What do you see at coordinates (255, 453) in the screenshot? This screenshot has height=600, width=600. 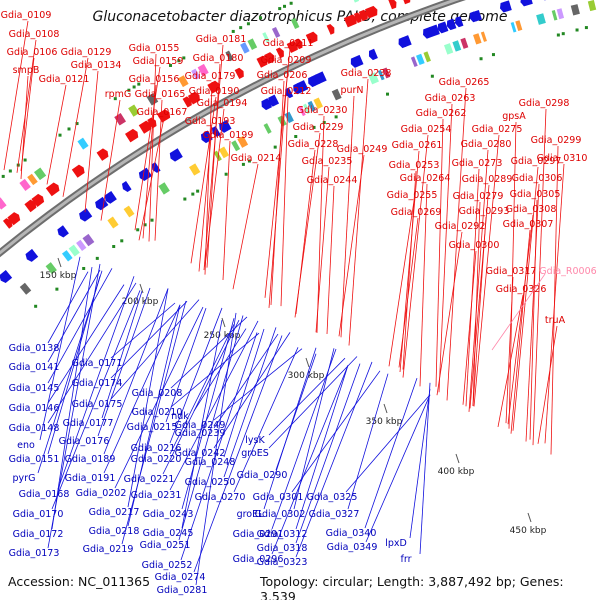 I see `gene-label: groES` at bounding box center [255, 453].